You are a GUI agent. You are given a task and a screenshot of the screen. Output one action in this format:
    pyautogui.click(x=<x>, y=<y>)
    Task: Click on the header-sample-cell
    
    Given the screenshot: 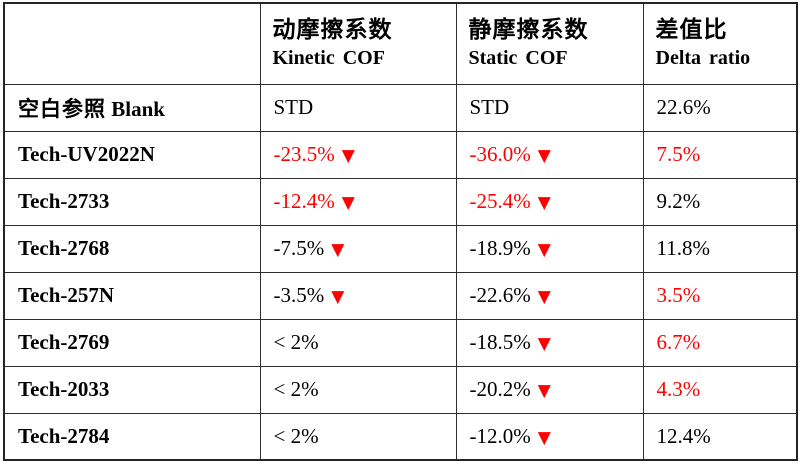 What is the action you would take?
    pyautogui.click(x=132, y=43)
    